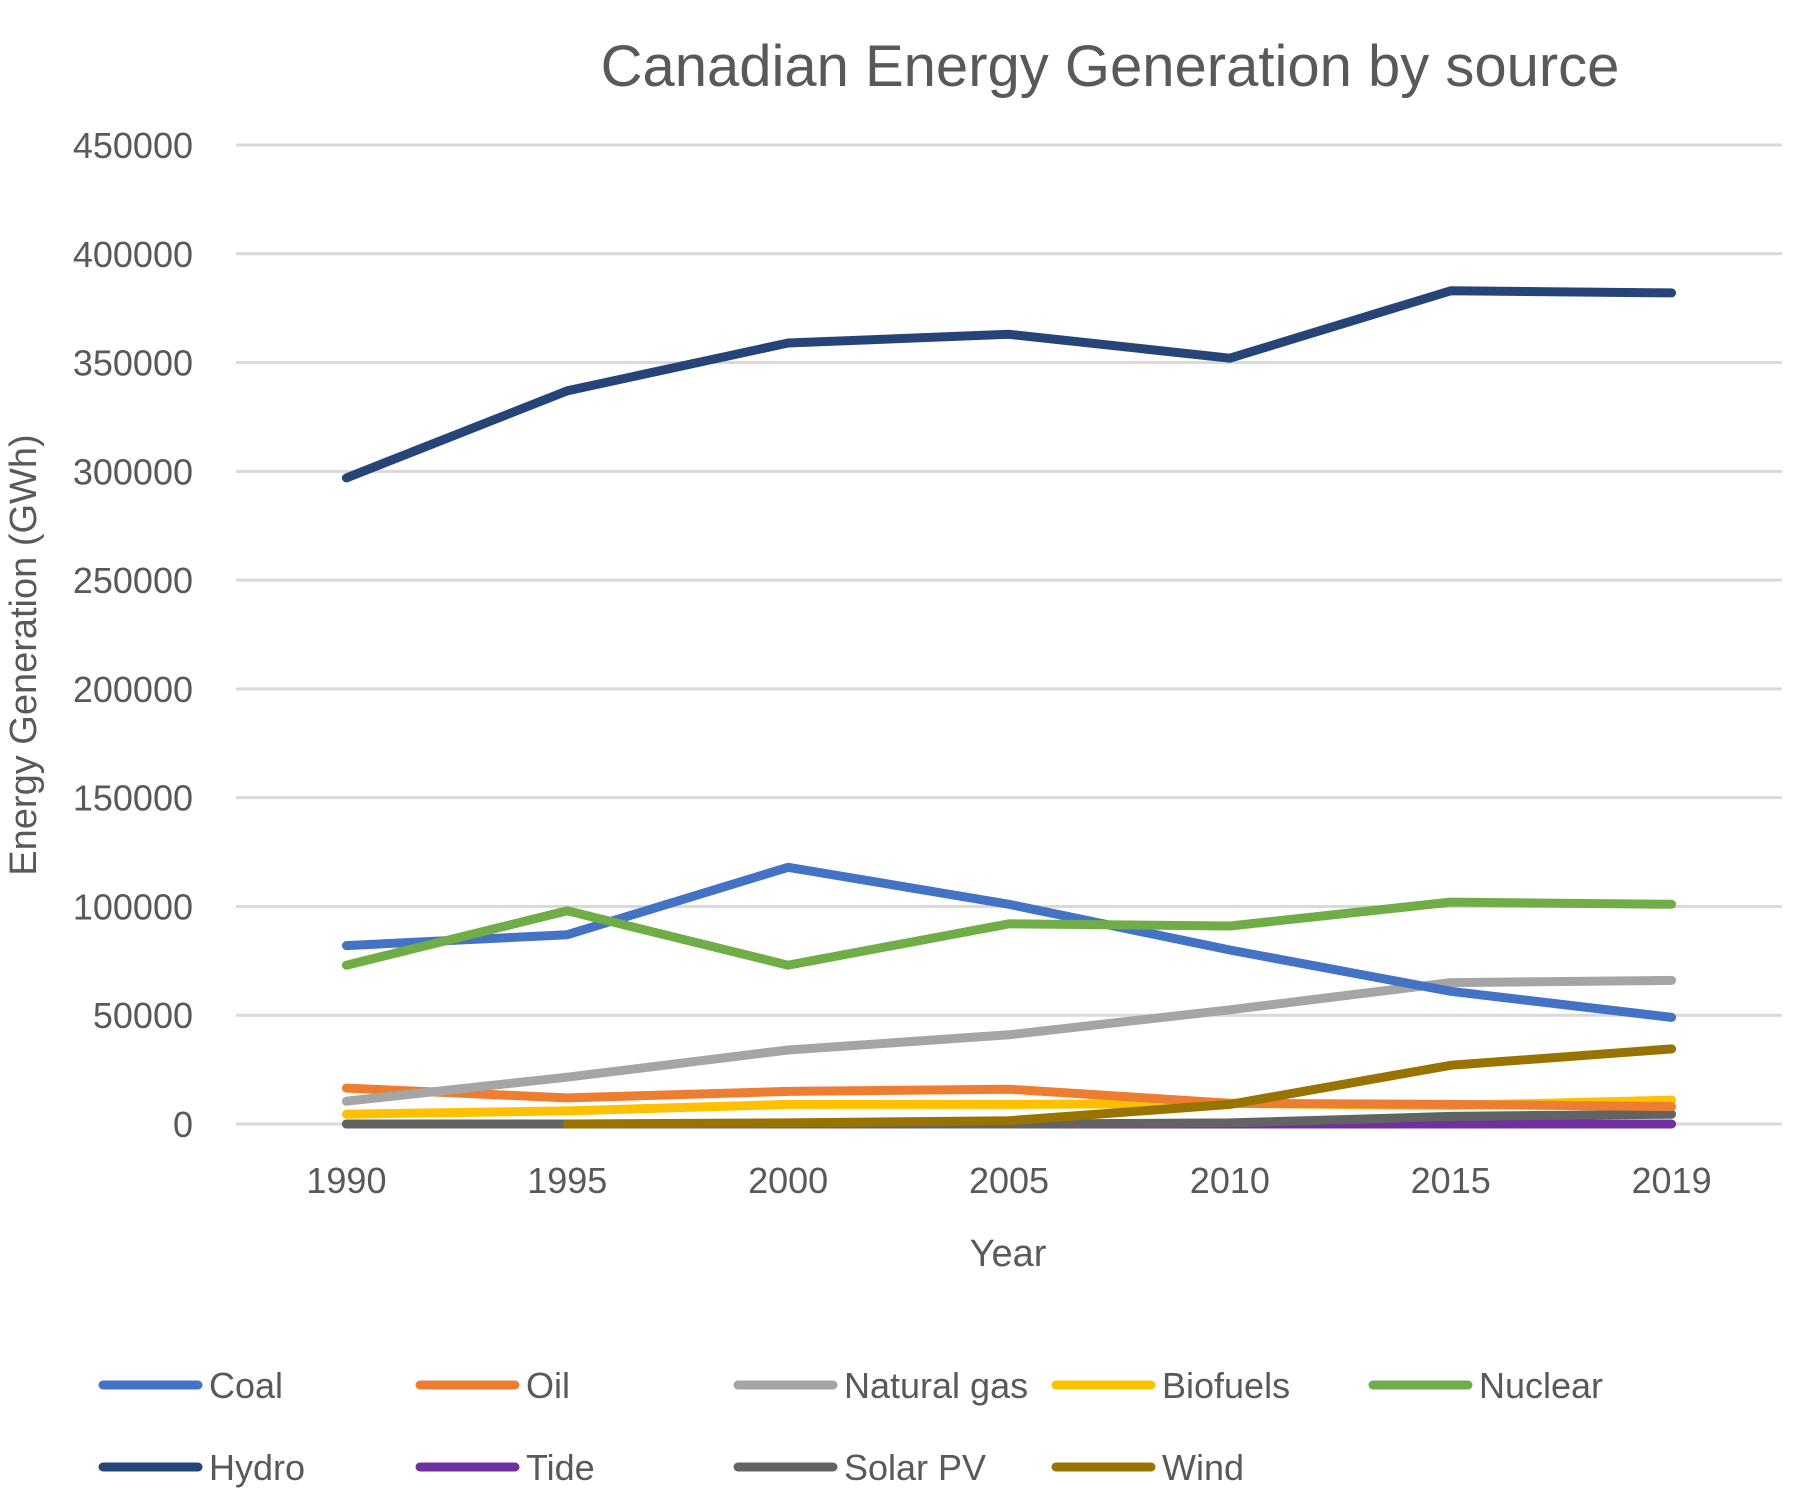  I want to click on y-tick-label: 400000, so click(133, 254).